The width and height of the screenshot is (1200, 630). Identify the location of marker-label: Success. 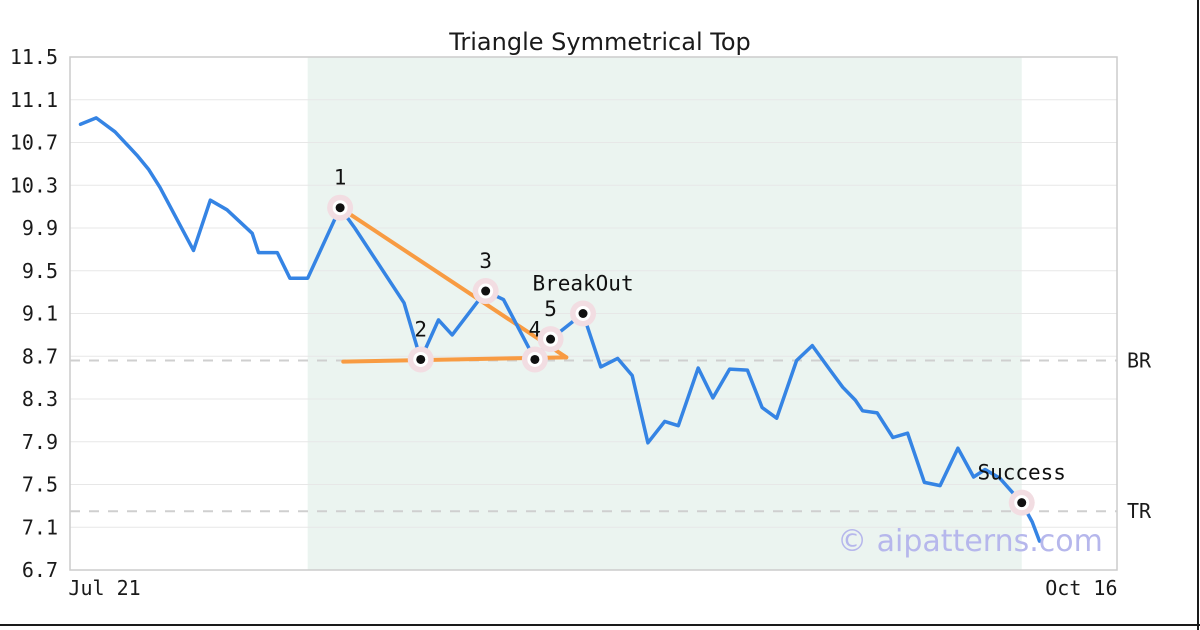
(1021, 473).